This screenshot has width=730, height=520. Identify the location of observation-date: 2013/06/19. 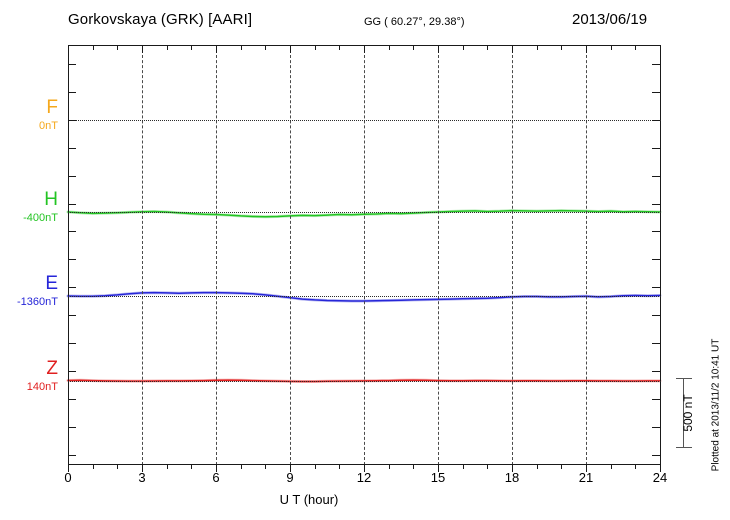
(610, 19).